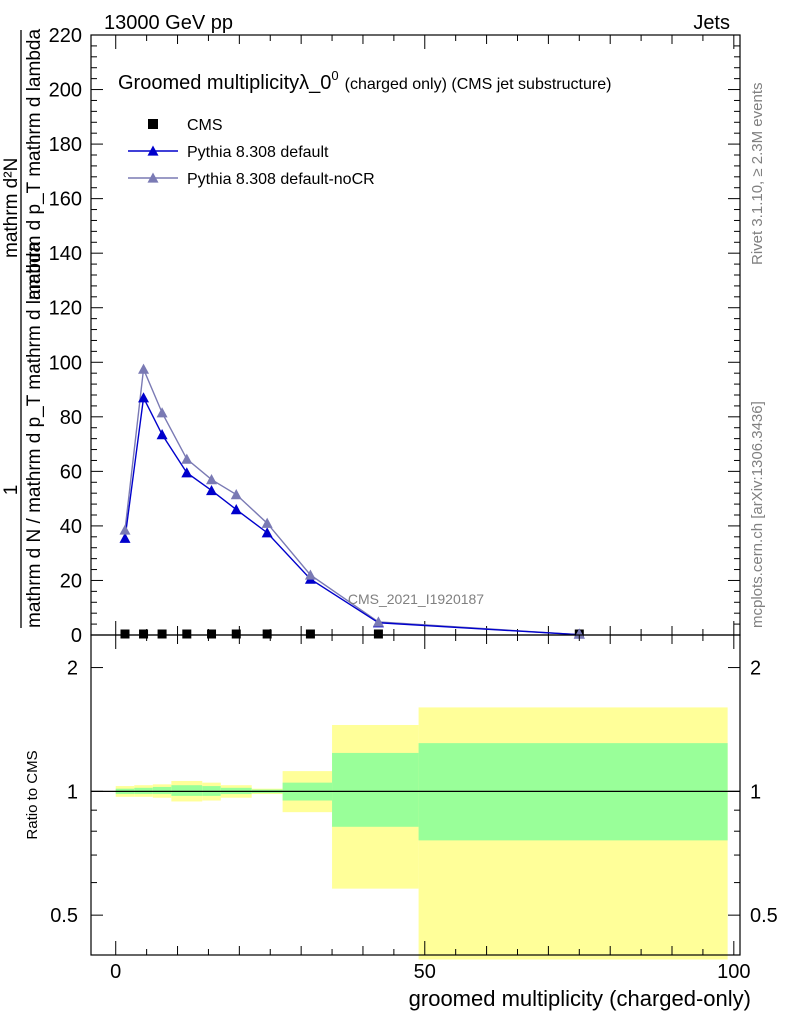  I want to click on legend-marker-square, so click(153, 124).